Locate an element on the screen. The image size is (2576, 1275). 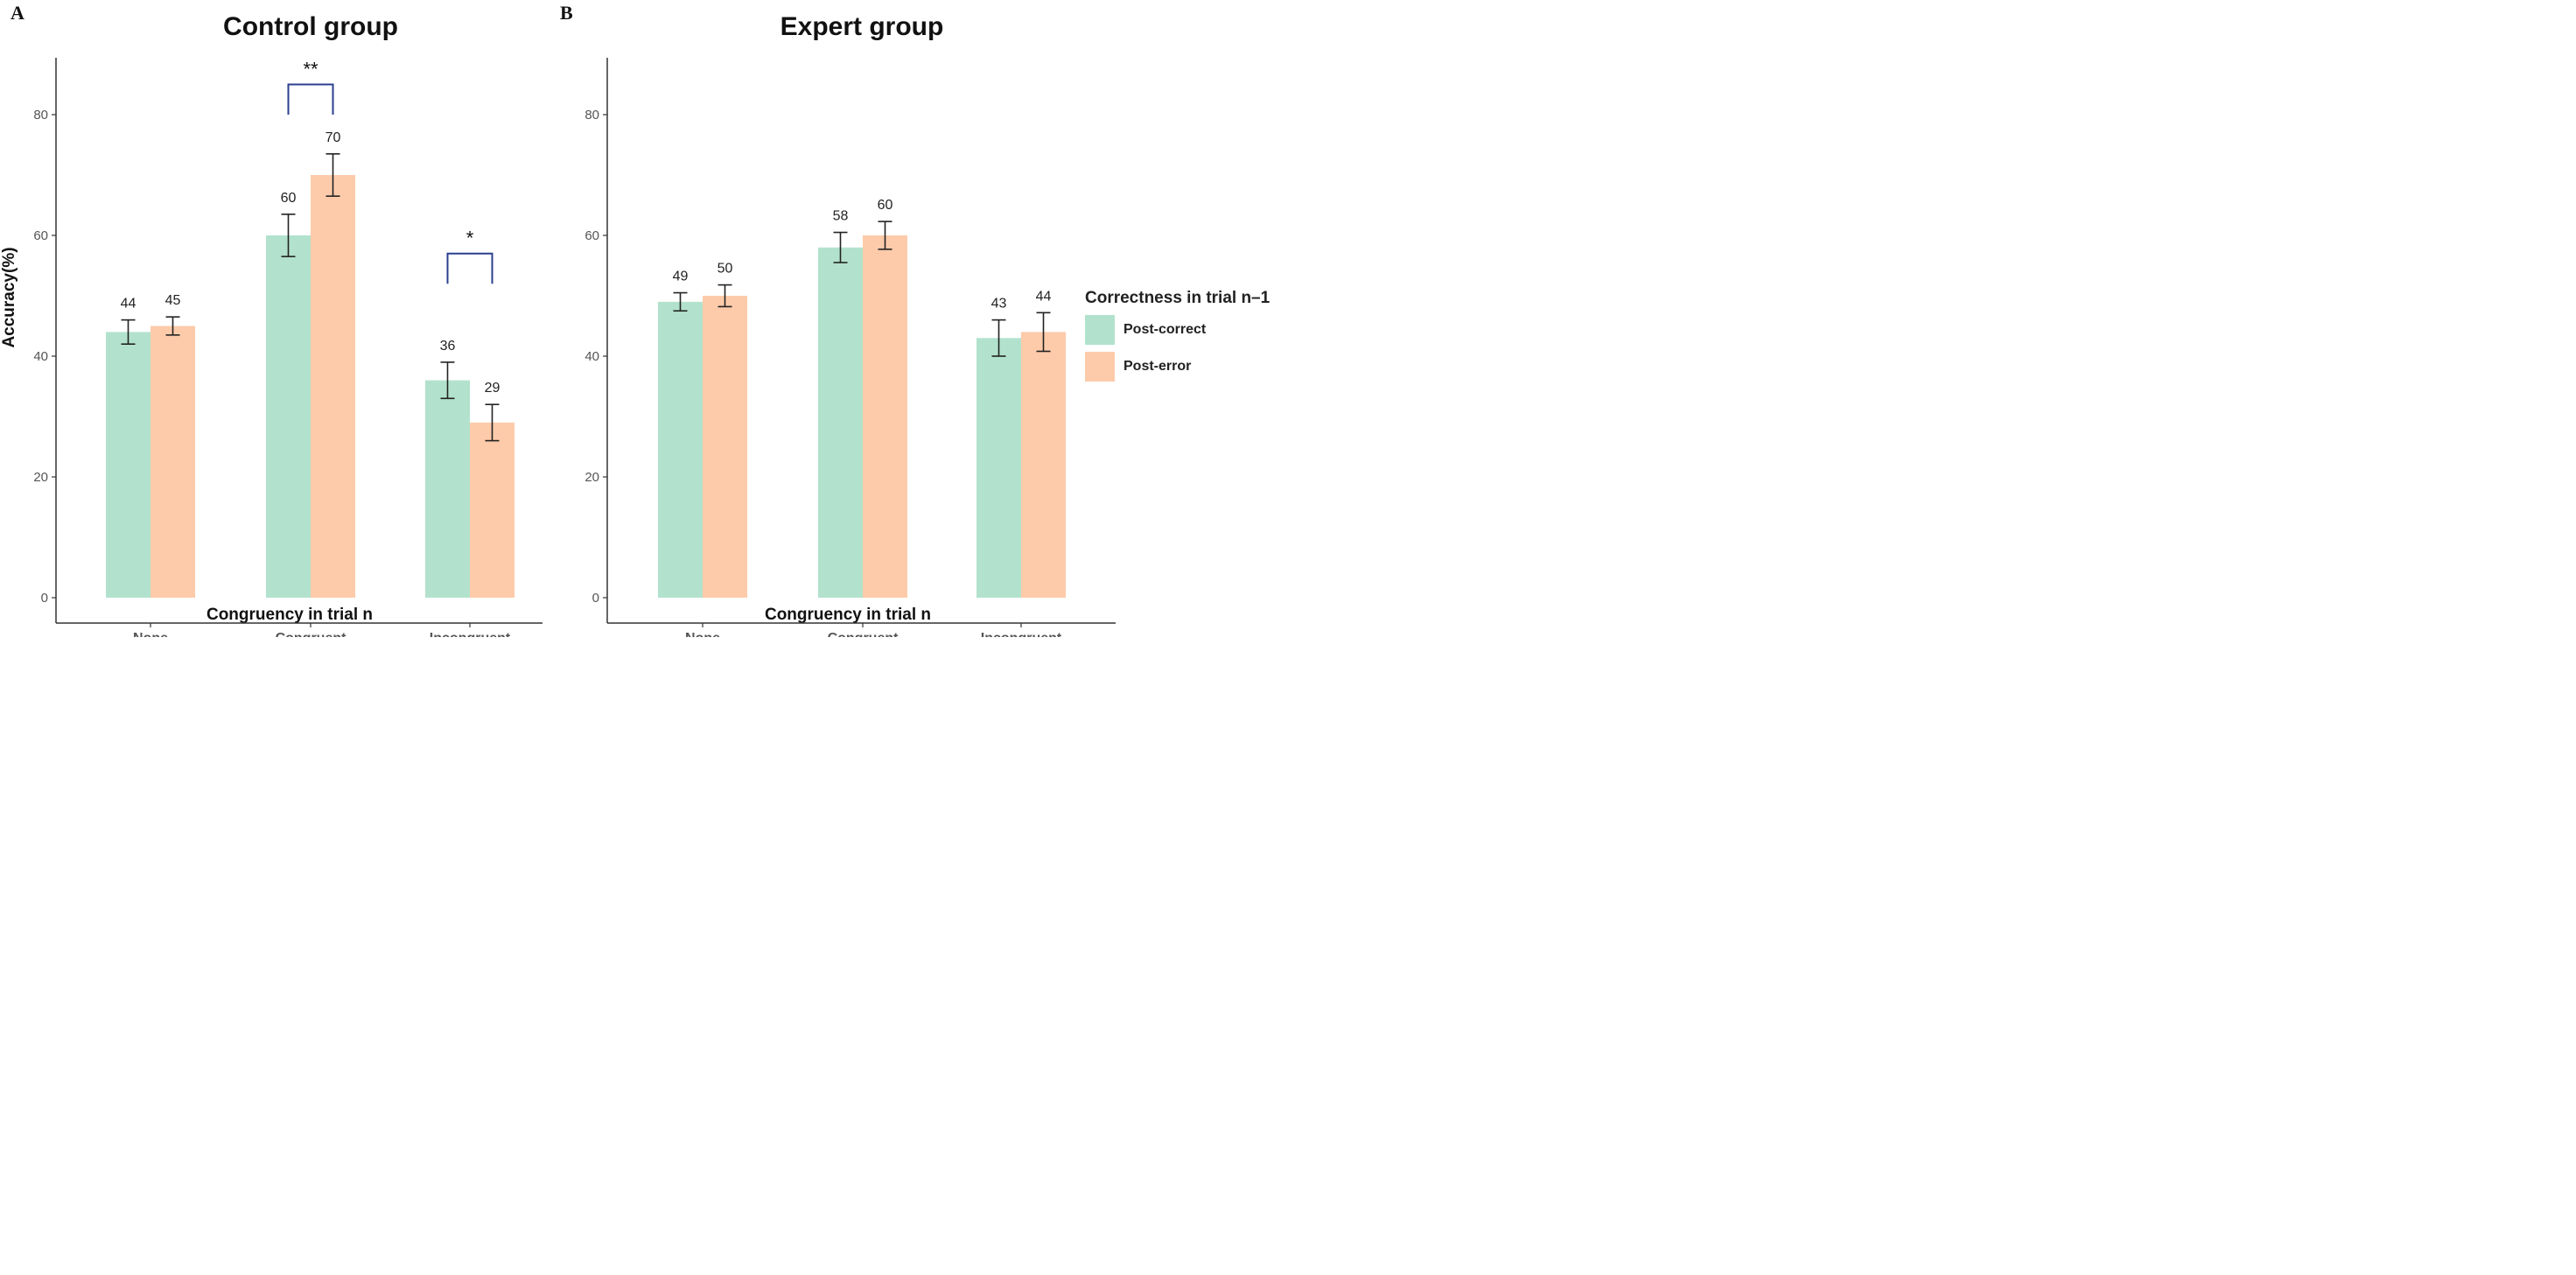
data-label-1-2-1: 44 is located at coordinates (1044, 297).